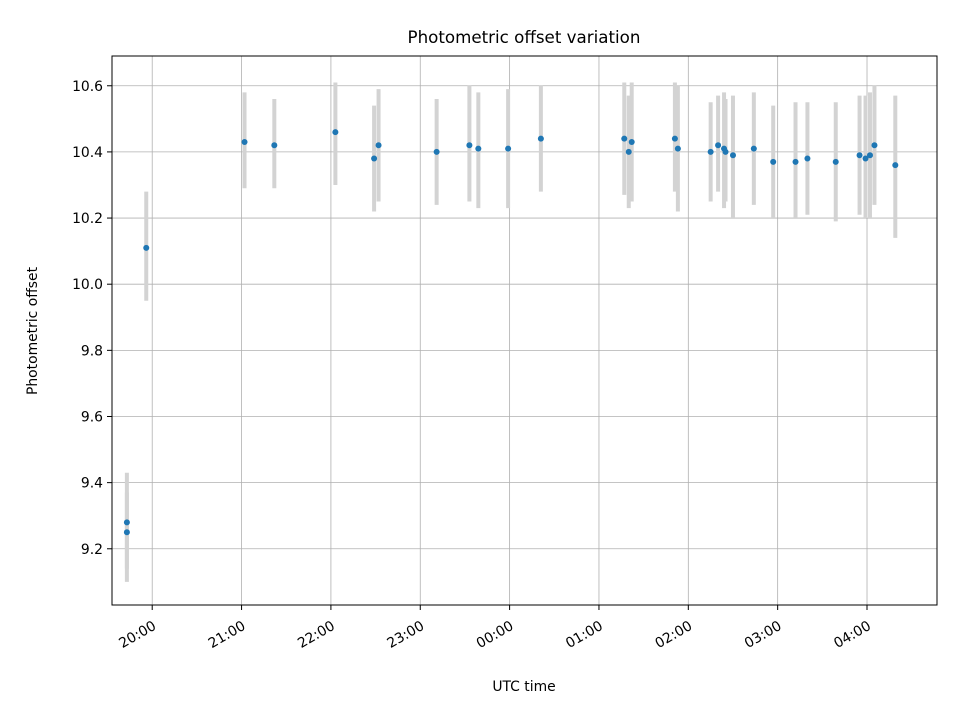 The width and height of the screenshot is (960, 720). I want to click on y-tick-label: 9.4, so click(92, 484).